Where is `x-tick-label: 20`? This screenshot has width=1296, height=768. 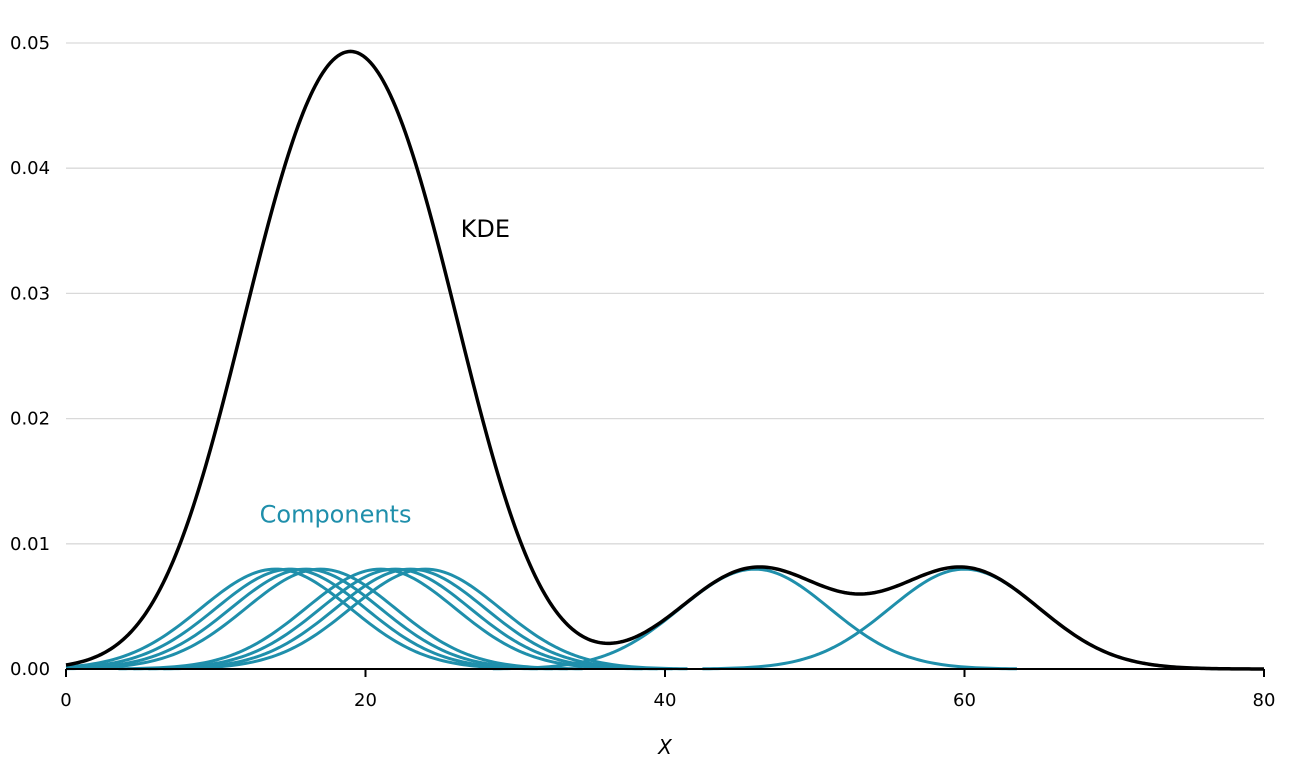 x-tick-label: 20 is located at coordinates (365, 700).